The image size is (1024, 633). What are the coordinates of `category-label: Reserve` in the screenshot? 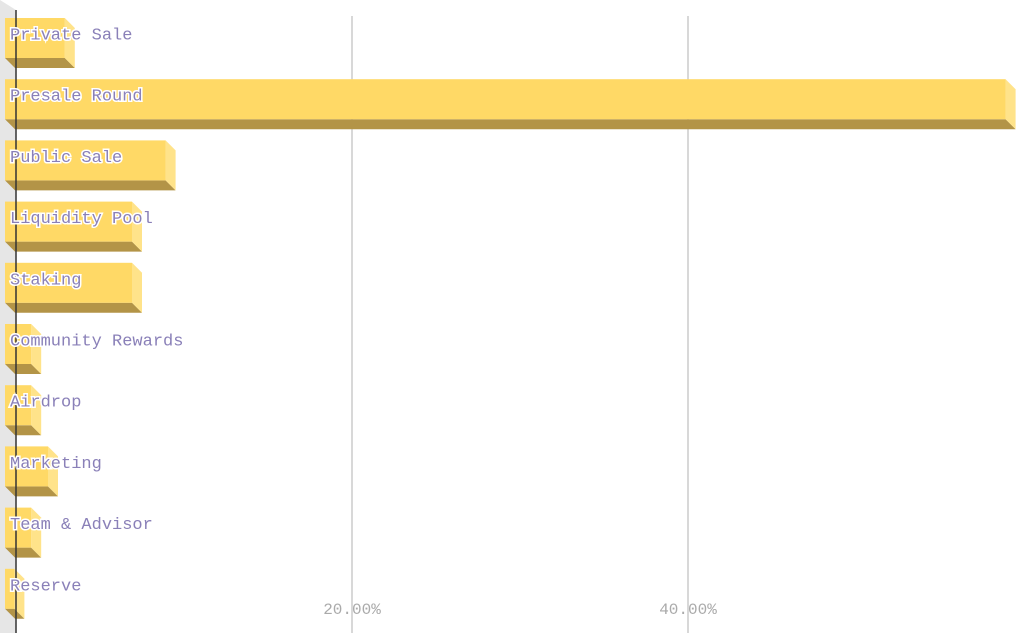 It's located at (45, 586).